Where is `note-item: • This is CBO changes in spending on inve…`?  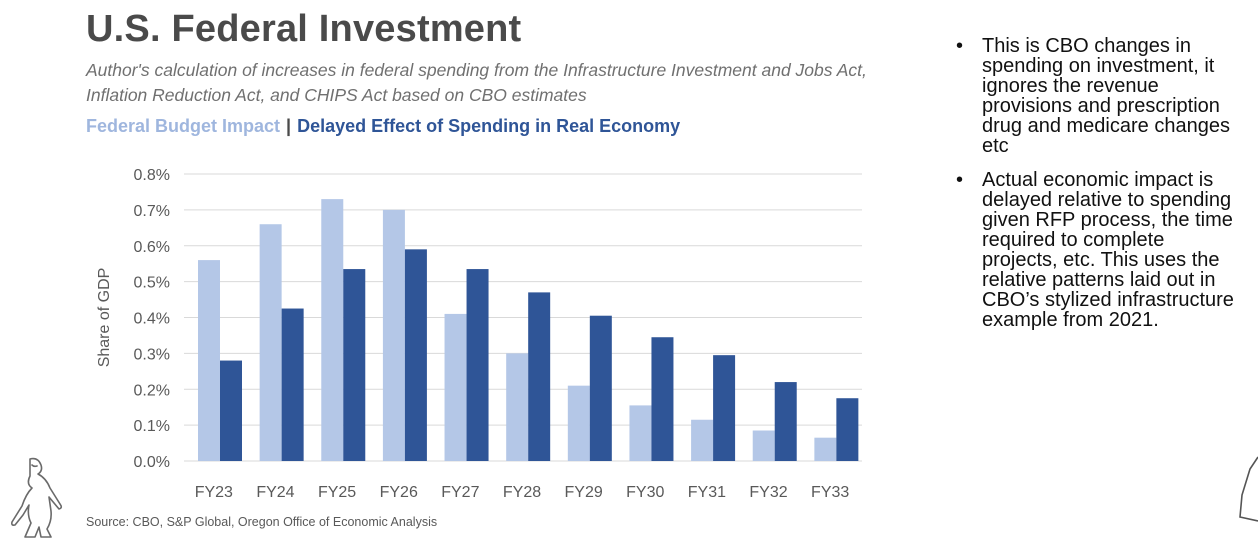 note-item: • This is CBO changes in spending on inve… is located at coordinates (1099, 96).